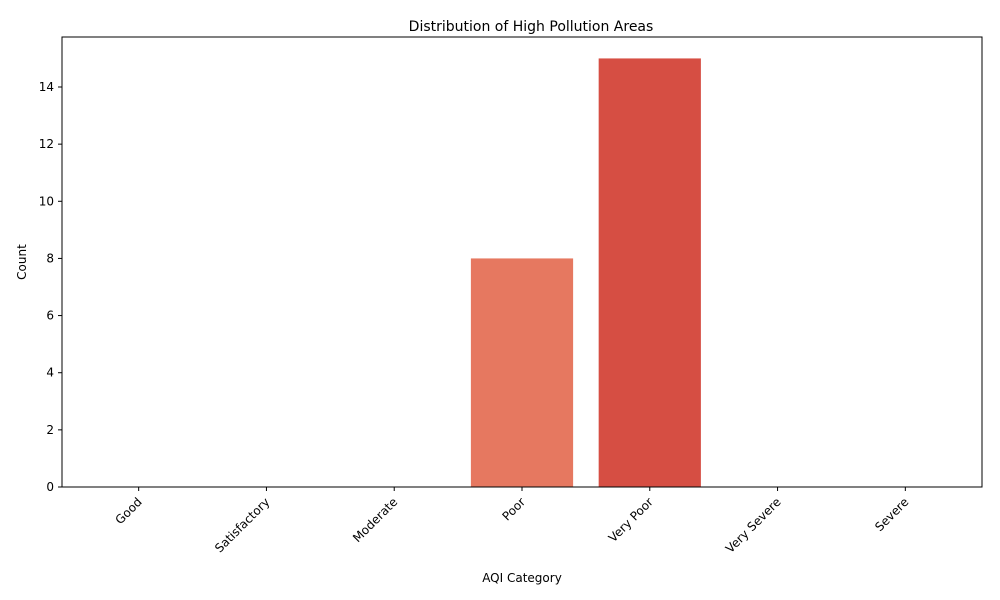  I want to click on y-tick-label: 14, so click(46, 87).